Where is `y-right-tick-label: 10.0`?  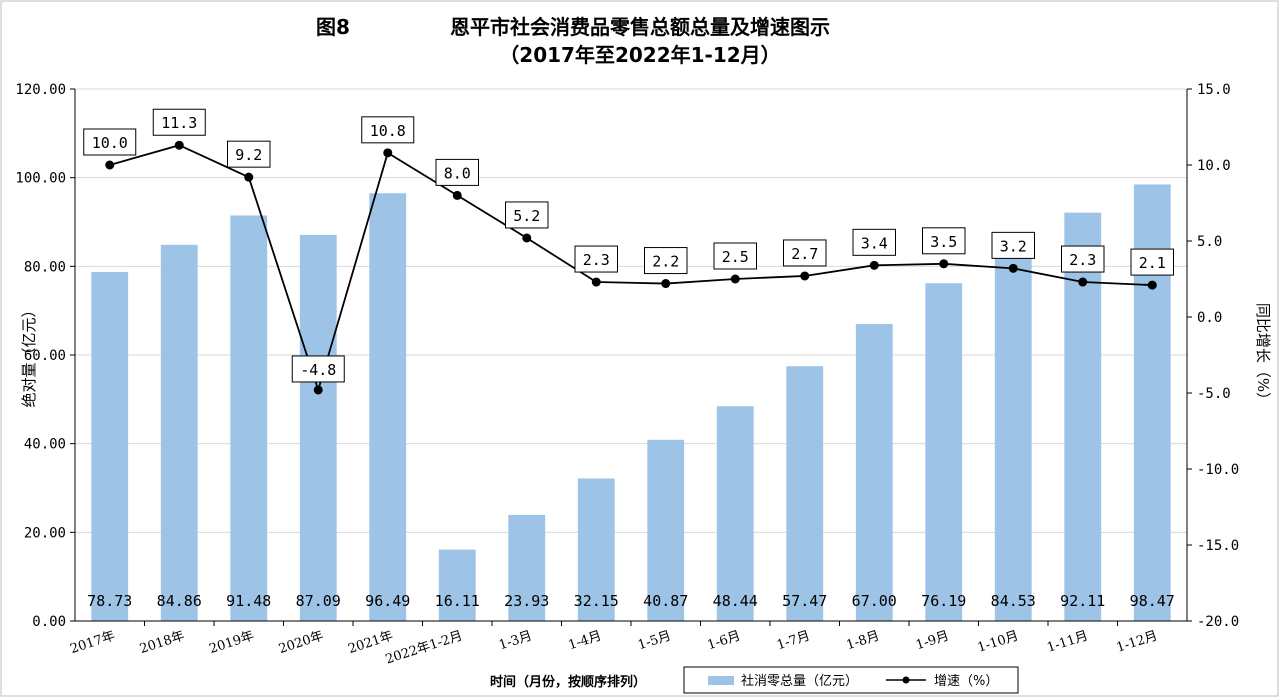 y-right-tick-label: 10.0 is located at coordinates (1214, 166).